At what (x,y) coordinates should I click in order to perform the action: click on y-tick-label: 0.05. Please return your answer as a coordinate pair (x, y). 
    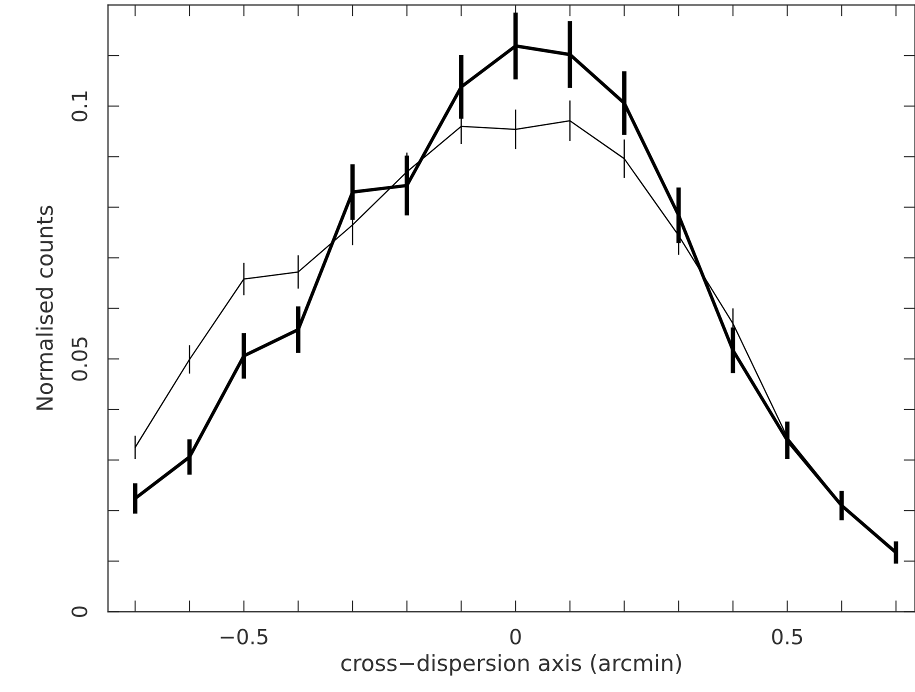
    Looking at the image, I should click on (80, 359).